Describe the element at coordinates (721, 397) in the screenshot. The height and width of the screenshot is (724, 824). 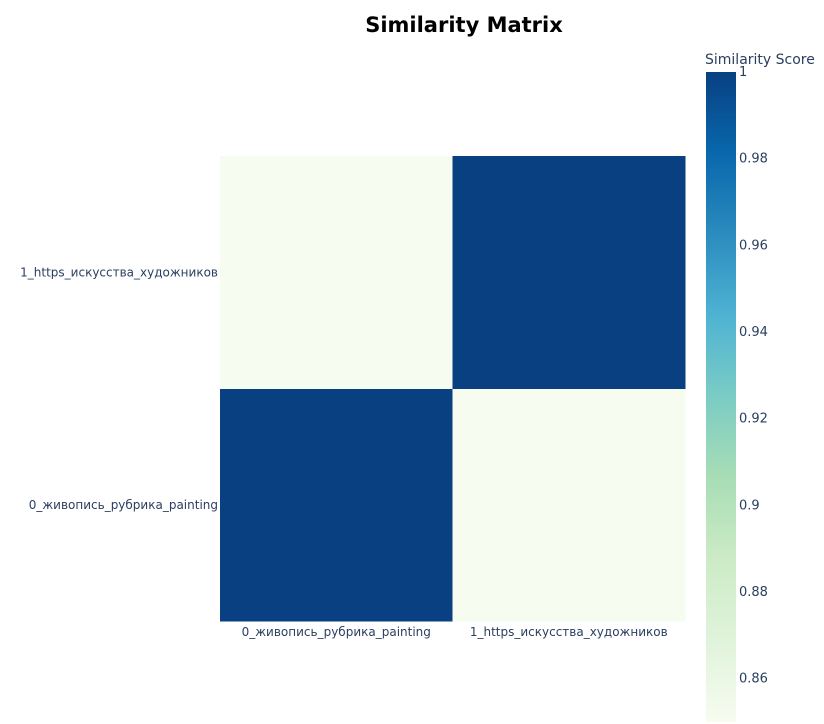
I see `colorbar` at that location.